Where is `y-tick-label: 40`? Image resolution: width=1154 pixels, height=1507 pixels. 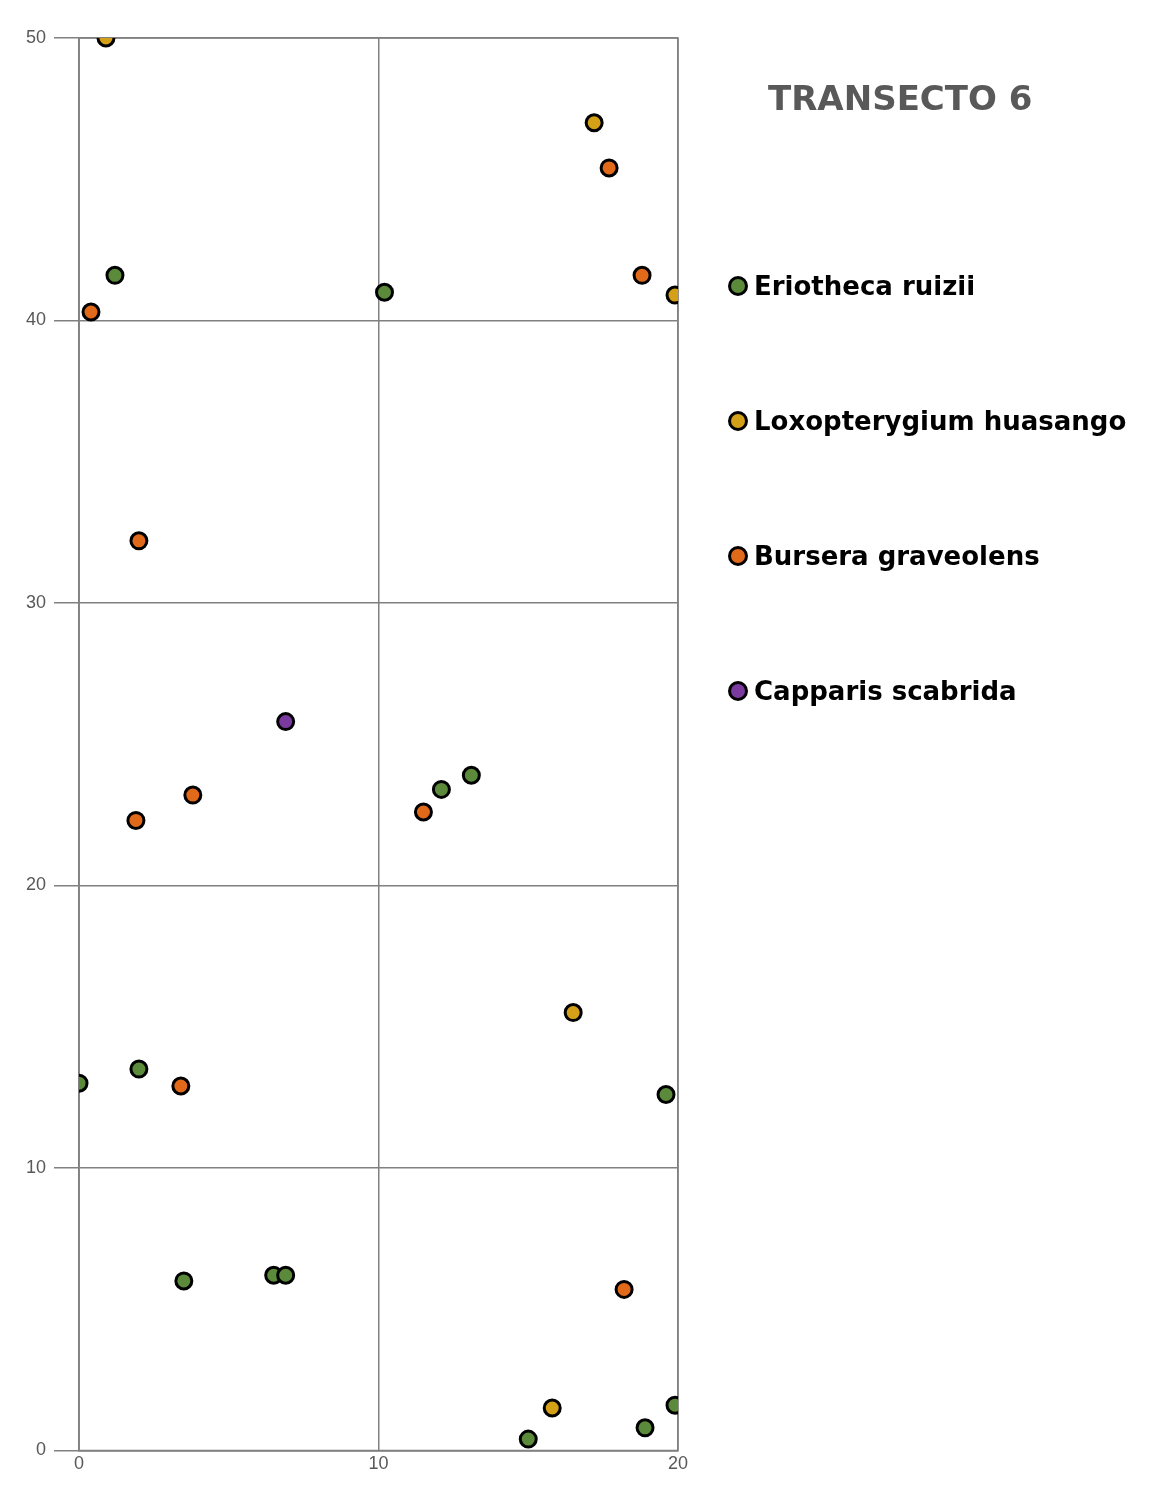
y-tick-label: 40 is located at coordinates (36, 319).